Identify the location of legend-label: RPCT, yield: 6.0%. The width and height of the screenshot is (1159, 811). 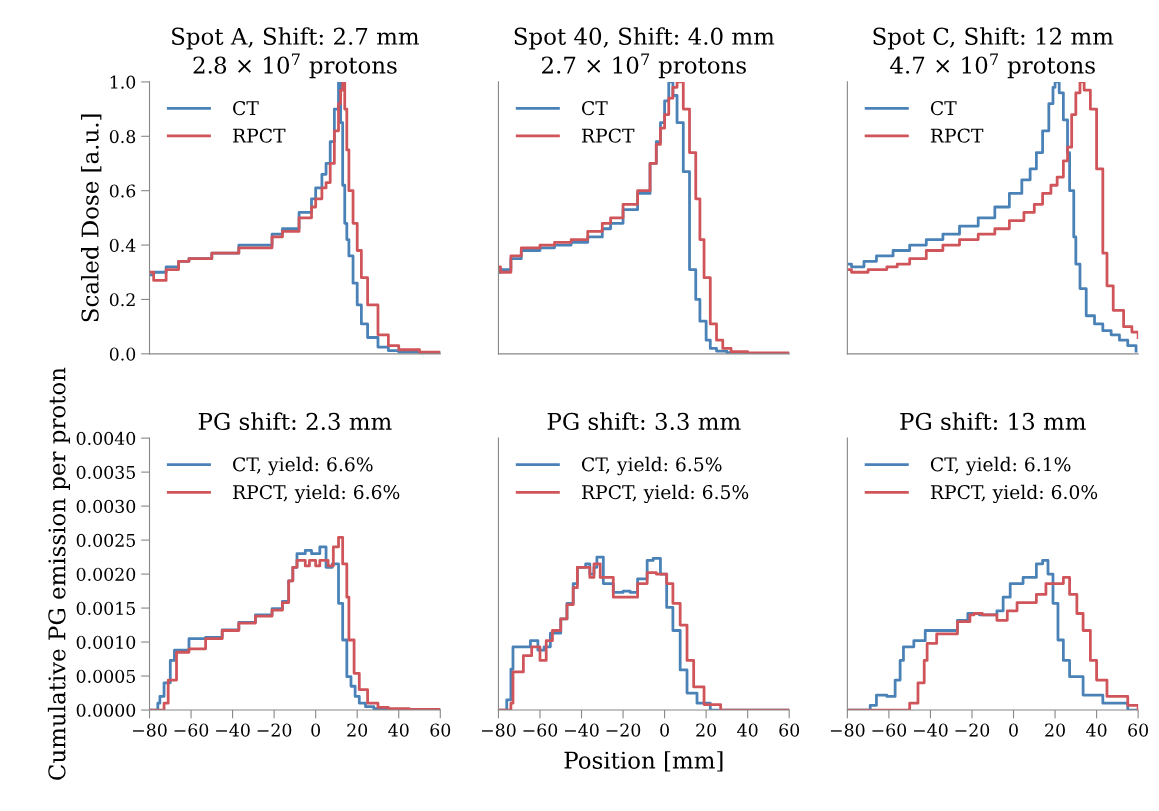
(1014, 494).